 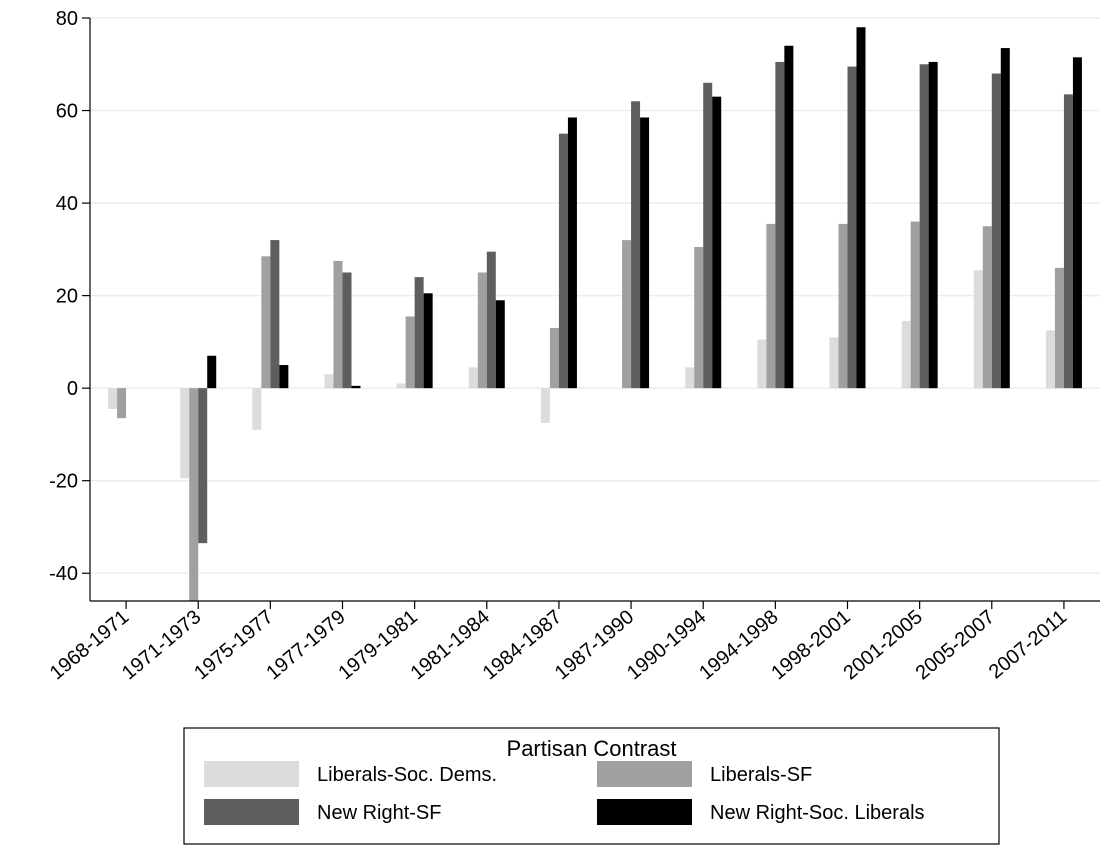 I want to click on x-tick-label: 1981-1984, so click(x=450, y=645).